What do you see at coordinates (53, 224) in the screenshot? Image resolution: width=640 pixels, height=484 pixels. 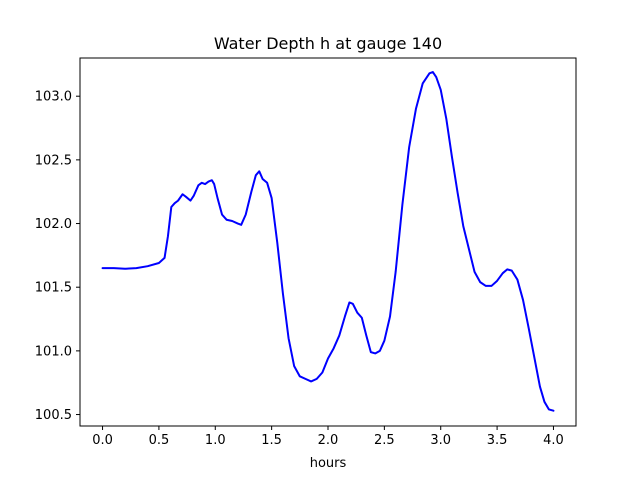 I see `y-tick-label: 102.0` at bounding box center [53, 224].